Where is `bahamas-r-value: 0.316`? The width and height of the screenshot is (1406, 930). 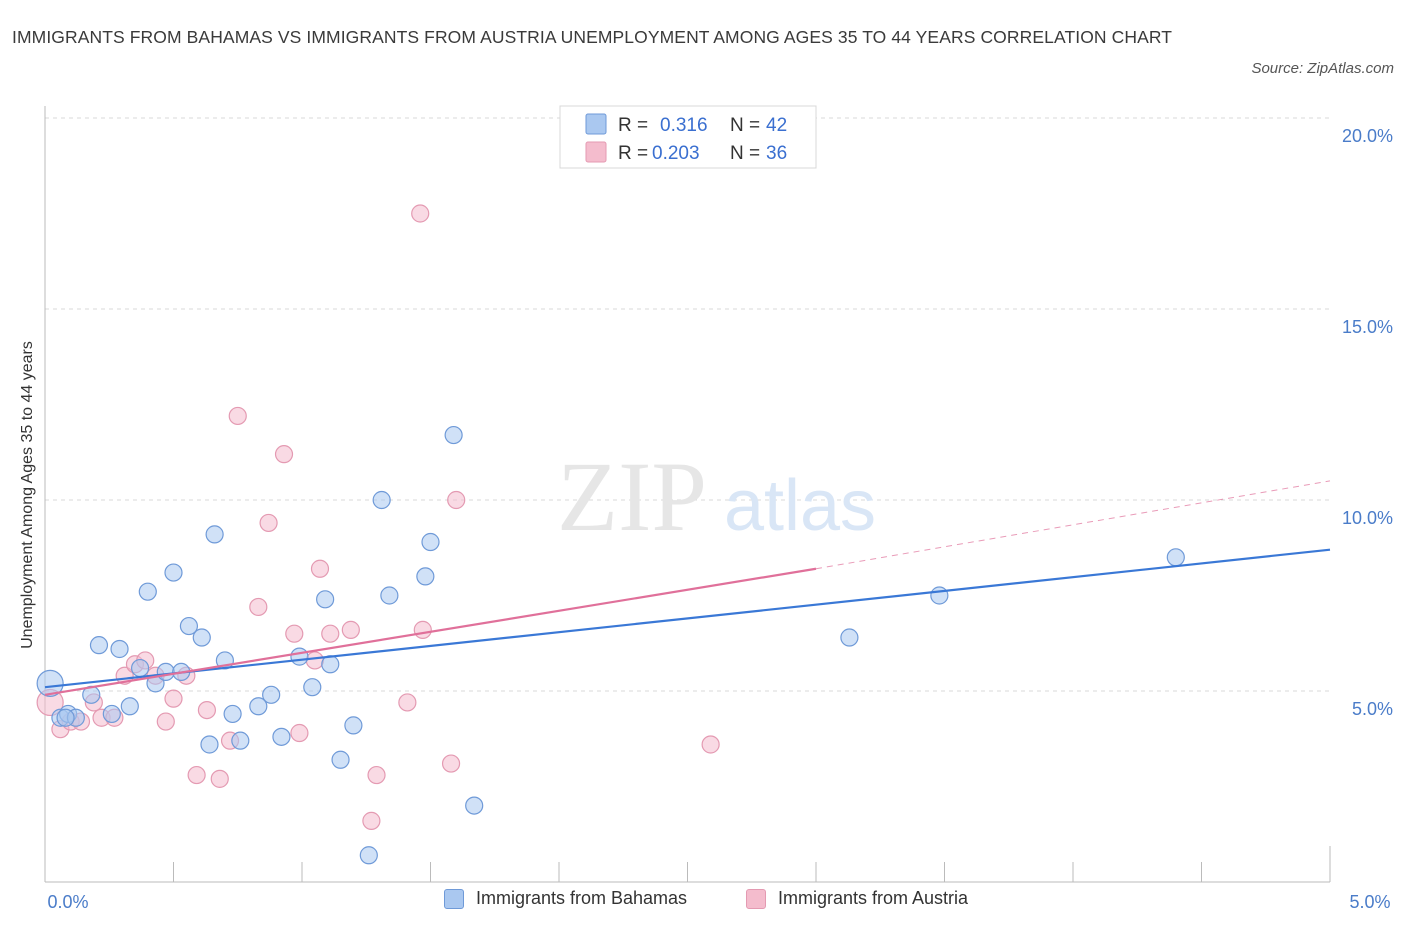
bahamas-r-value: 0.316 is located at coordinates (684, 125).